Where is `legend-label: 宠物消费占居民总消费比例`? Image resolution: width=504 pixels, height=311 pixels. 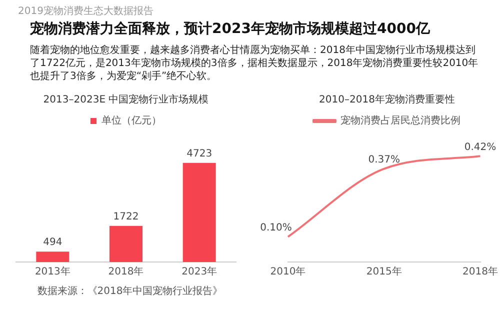
legend-label: 宠物消费占居民总消费比例 is located at coordinates (400, 120).